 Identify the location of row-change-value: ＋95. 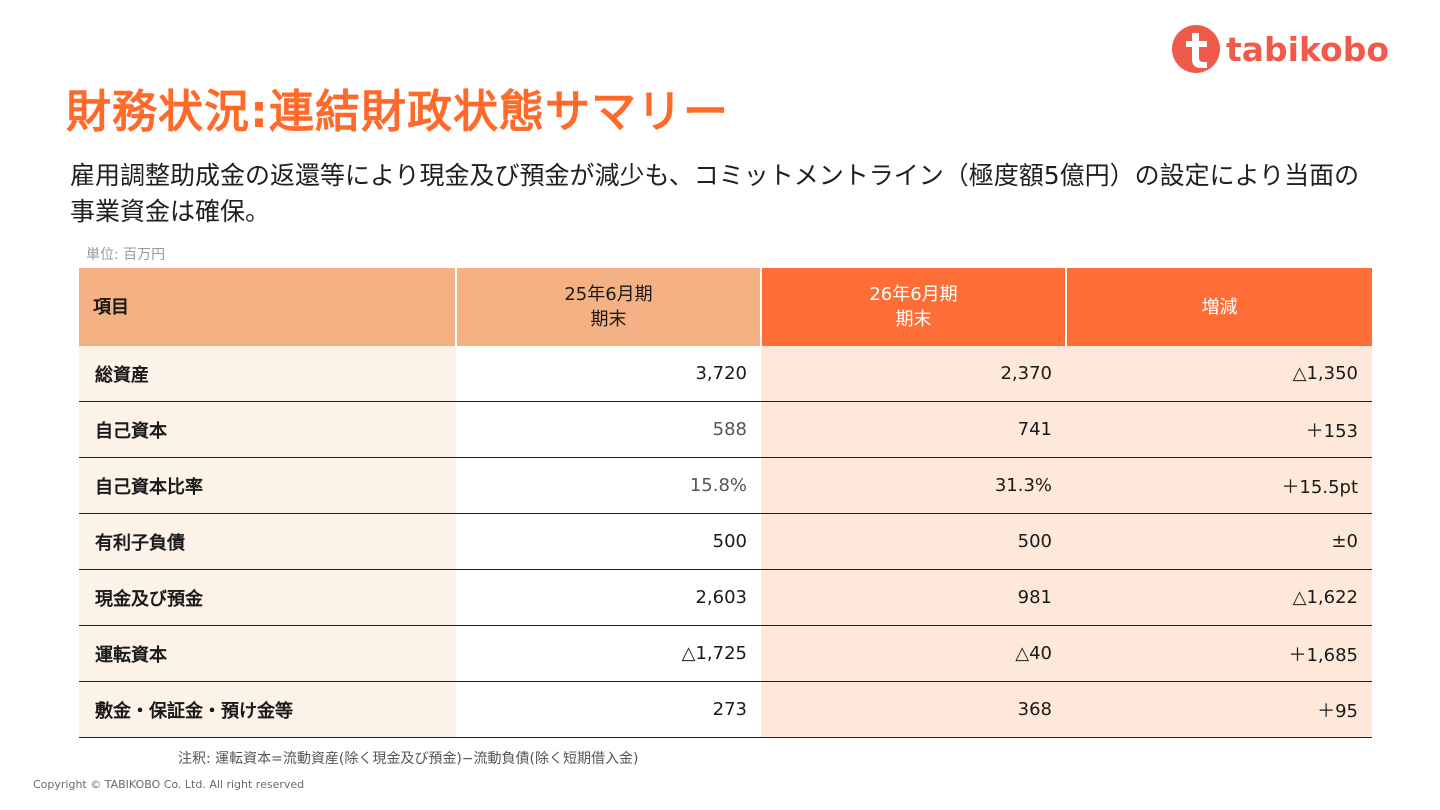
(1219, 709).